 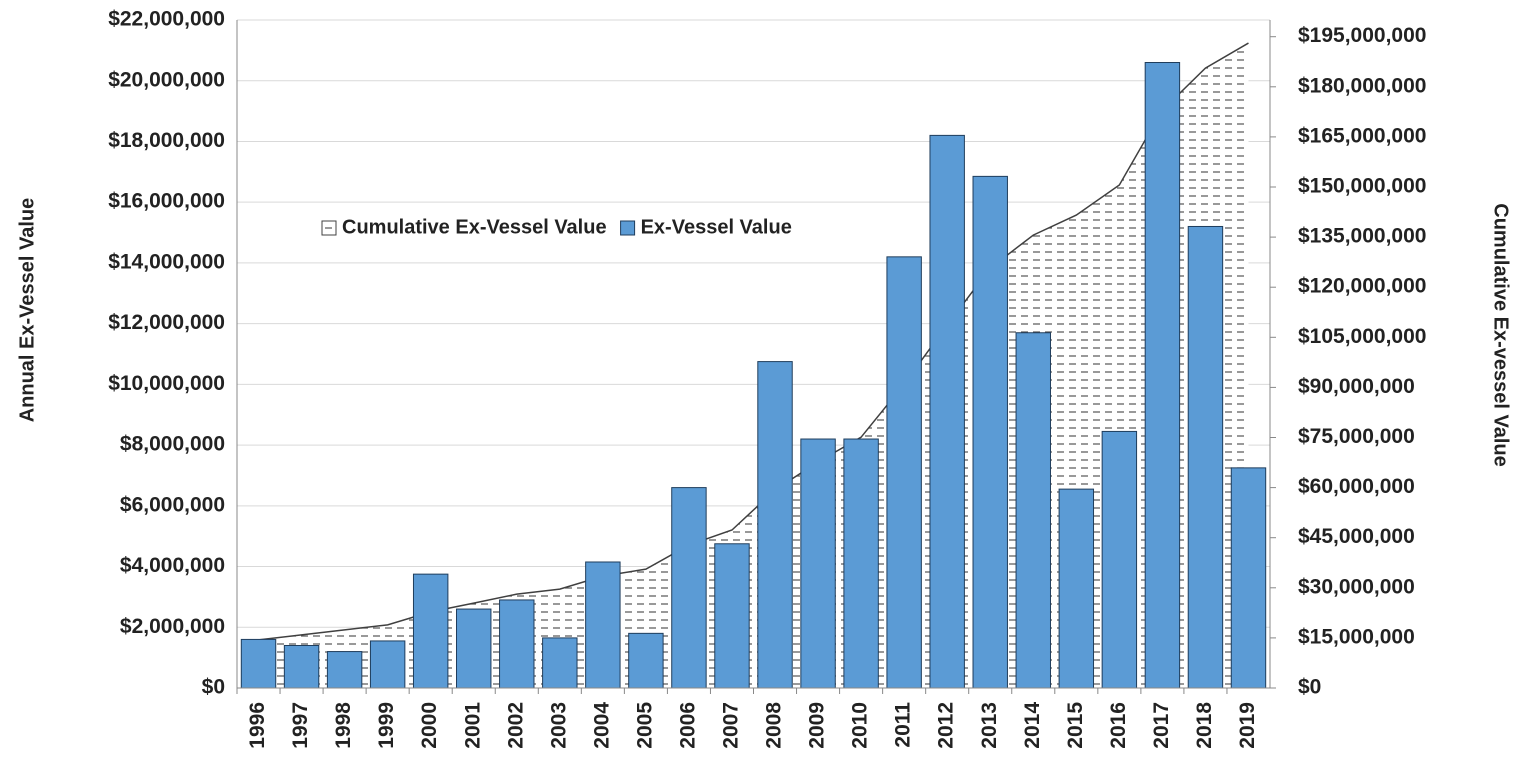 What do you see at coordinates (1118, 725) in the screenshot?
I see `x-tick-label: 2016` at bounding box center [1118, 725].